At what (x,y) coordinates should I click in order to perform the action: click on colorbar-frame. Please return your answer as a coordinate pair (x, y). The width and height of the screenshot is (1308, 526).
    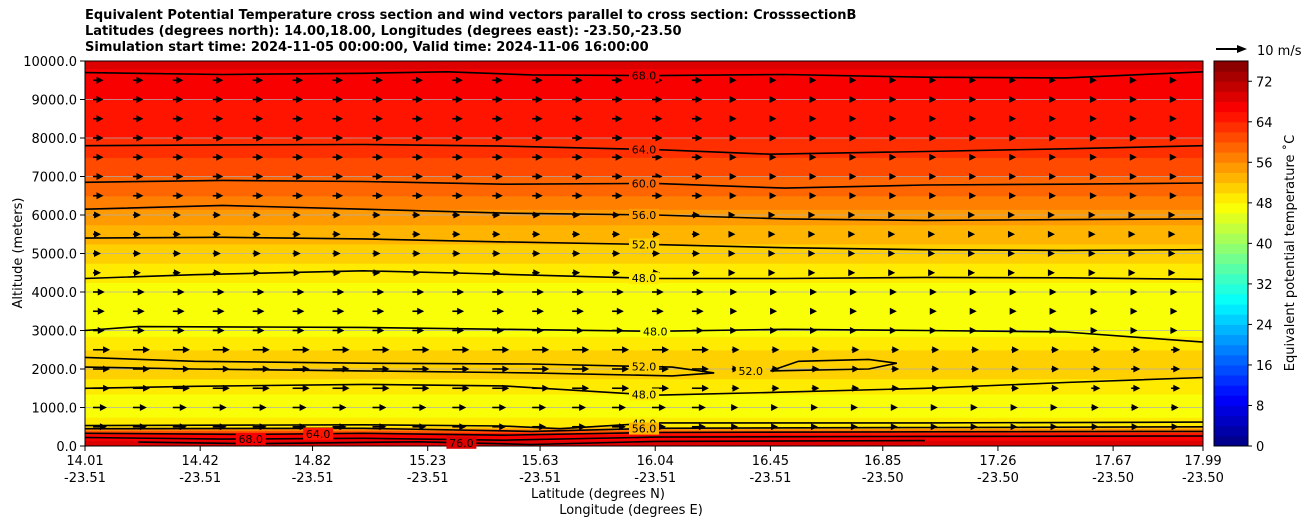
    Looking at the image, I should click on (1231, 253).